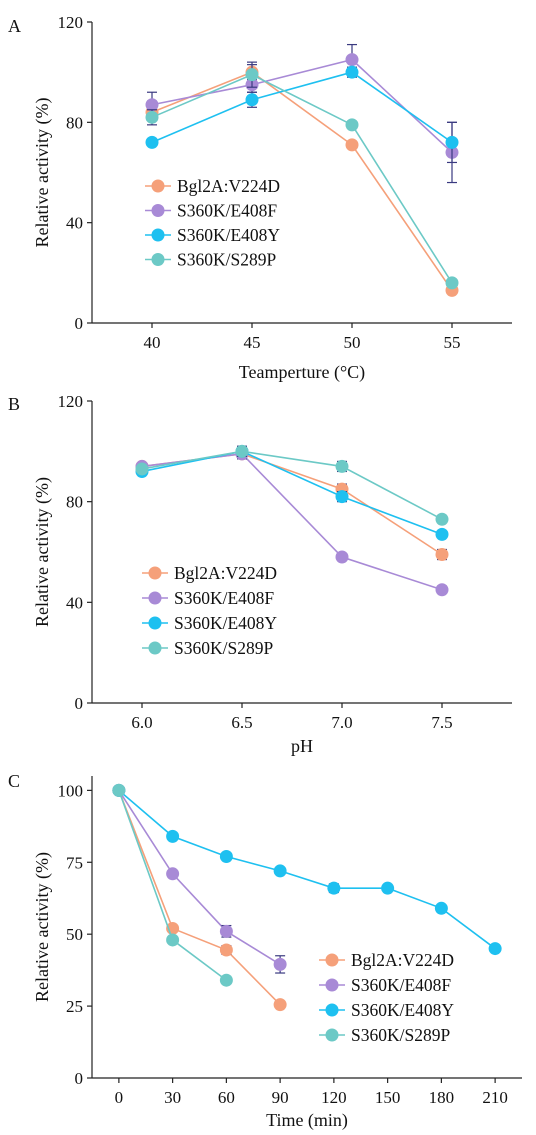 The image size is (536, 1135). What do you see at coordinates (452, 342) in the screenshot?
I see `x-tick-label: 55` at bounding box center [452, 342].